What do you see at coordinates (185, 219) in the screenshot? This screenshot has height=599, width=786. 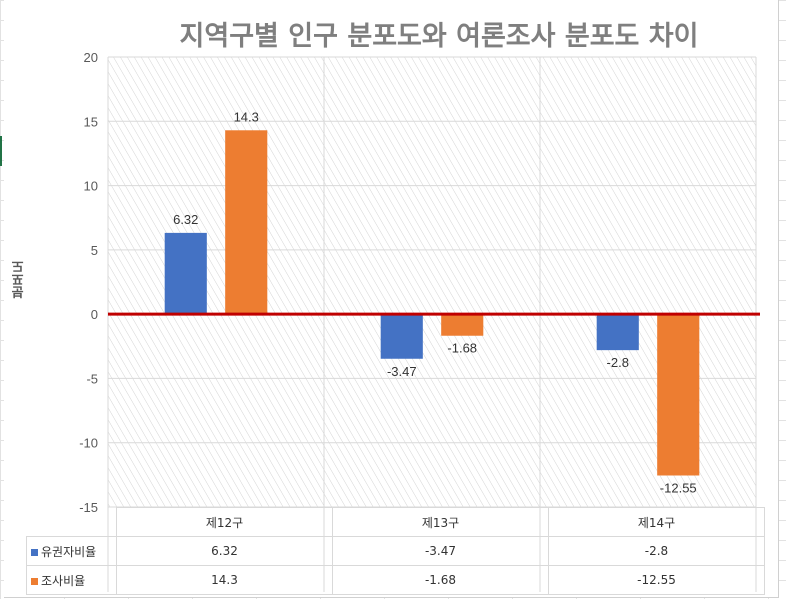 I see `data-label: 6.32` at bounding box center [185, 219].